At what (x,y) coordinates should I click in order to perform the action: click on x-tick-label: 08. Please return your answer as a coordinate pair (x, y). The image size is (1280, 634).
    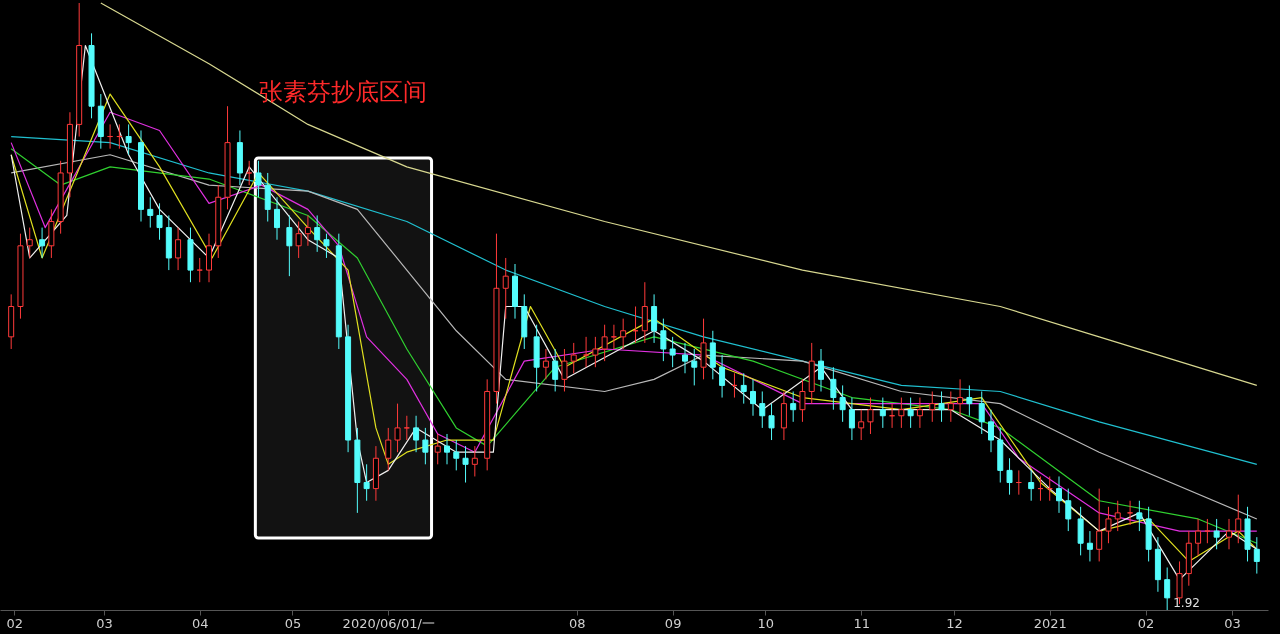
    Looking at the image, I should click on (577, 623).